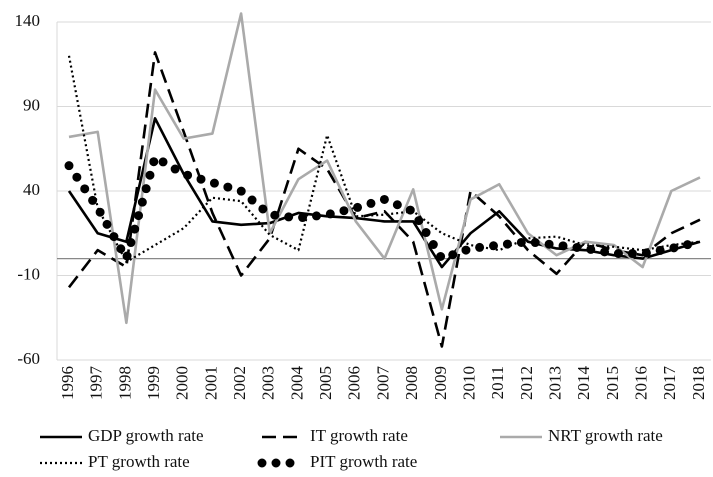 Image resolution: width=713 pixels, height=477 pixels. What do you see at coordinates (411, 383) in the screenshot?
I see `x-tick-label: 2008` at bounding box center [411, 383].